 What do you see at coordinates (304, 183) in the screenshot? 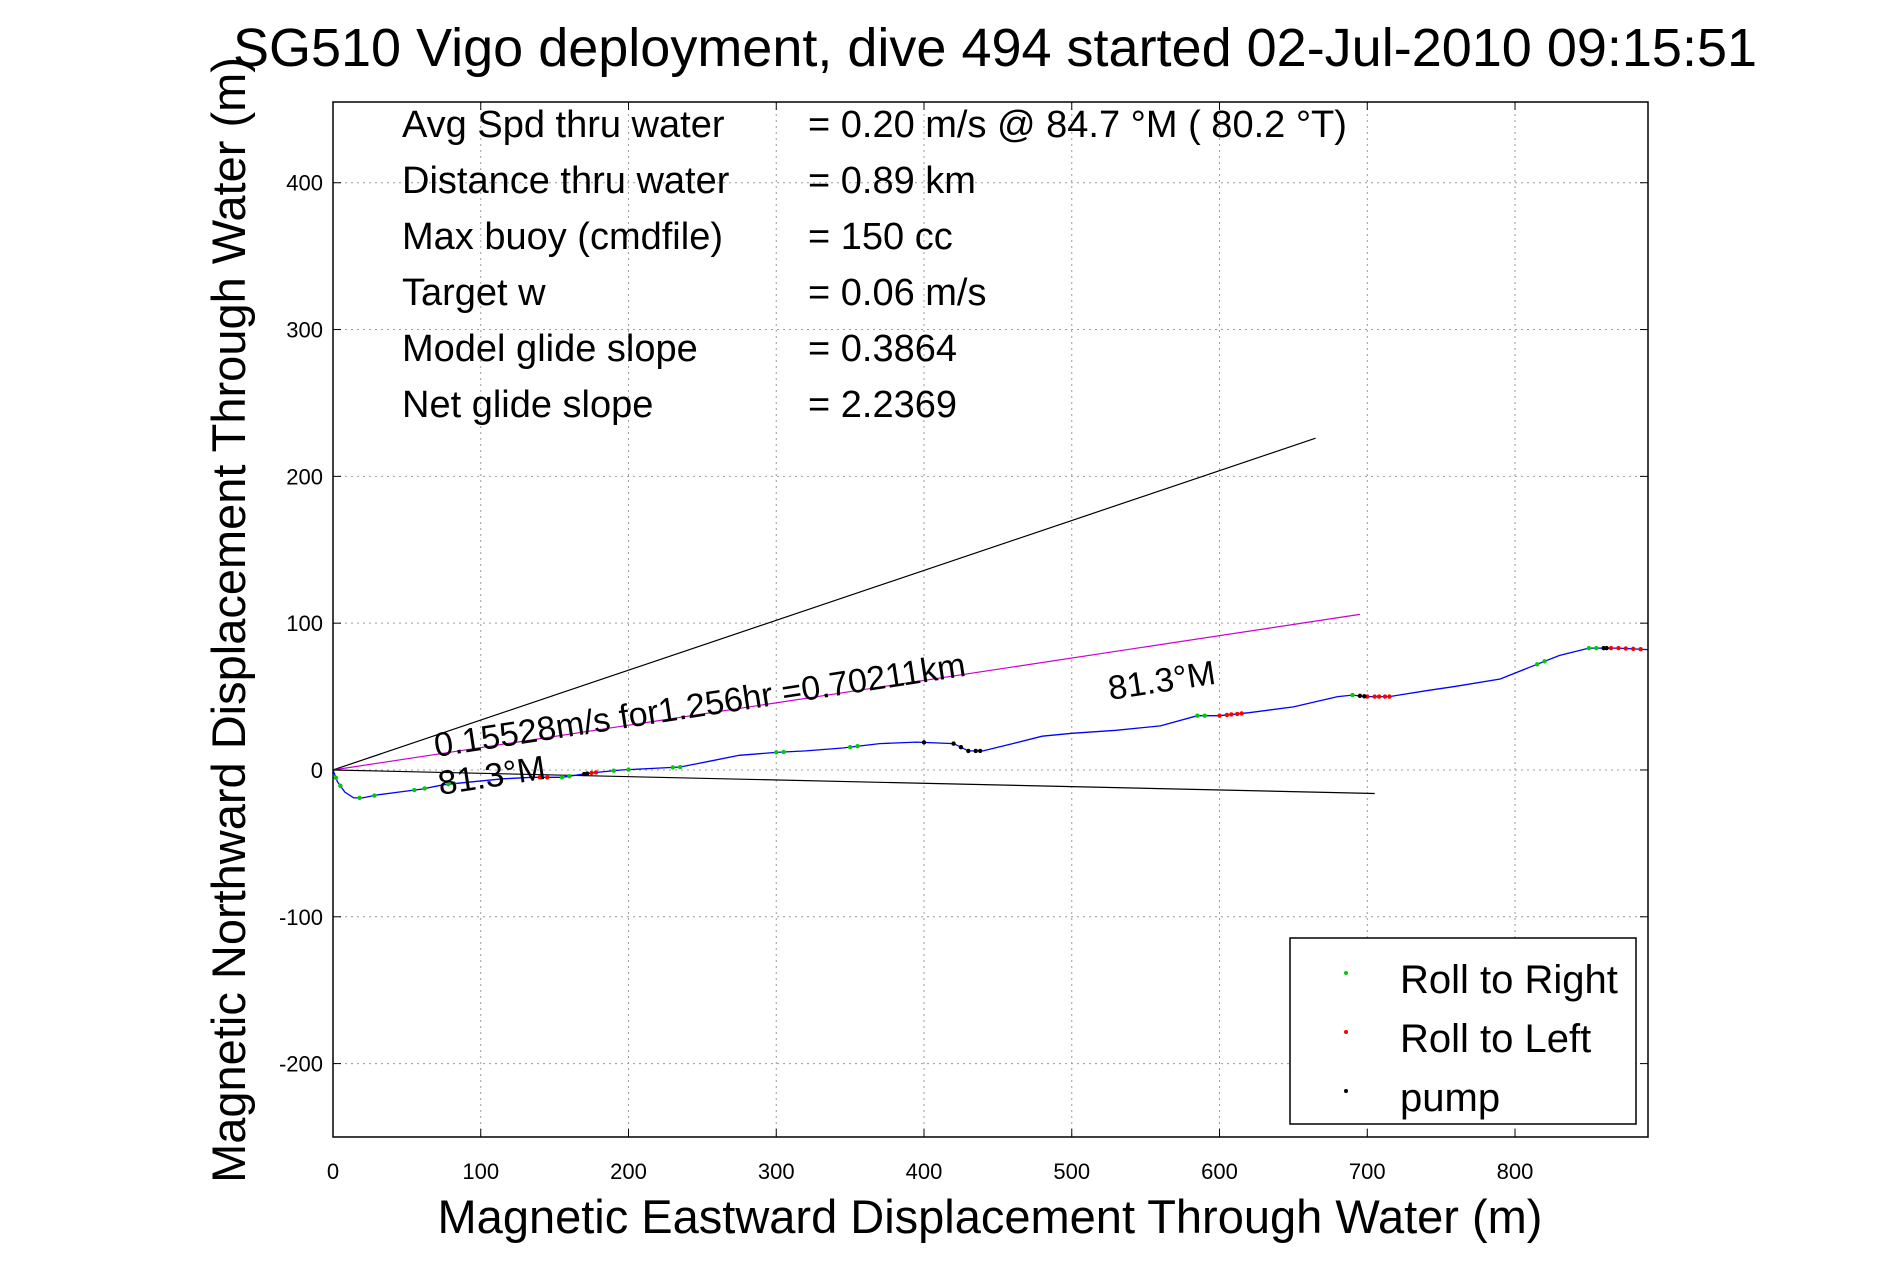
I see `y-tick-label: 400` at bounding box center [304, 183].